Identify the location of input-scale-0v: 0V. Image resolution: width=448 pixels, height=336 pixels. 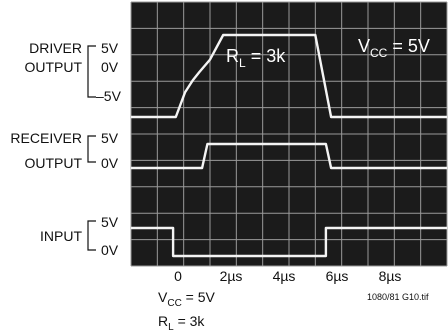
(110, 250).